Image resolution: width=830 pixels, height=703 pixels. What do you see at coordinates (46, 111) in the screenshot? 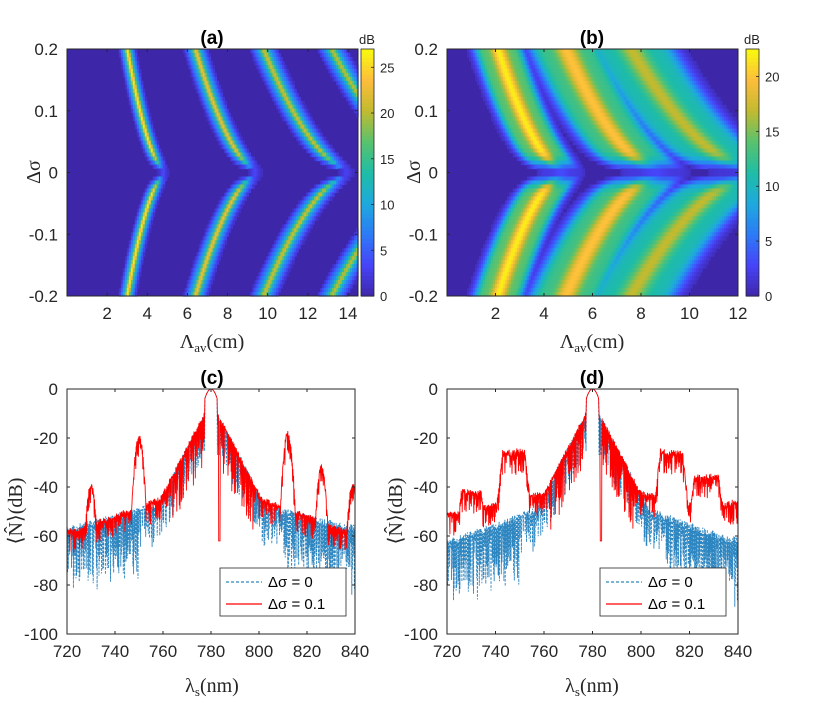
I see `y-tick-label: 0.1` at bounding box center [46, 111].